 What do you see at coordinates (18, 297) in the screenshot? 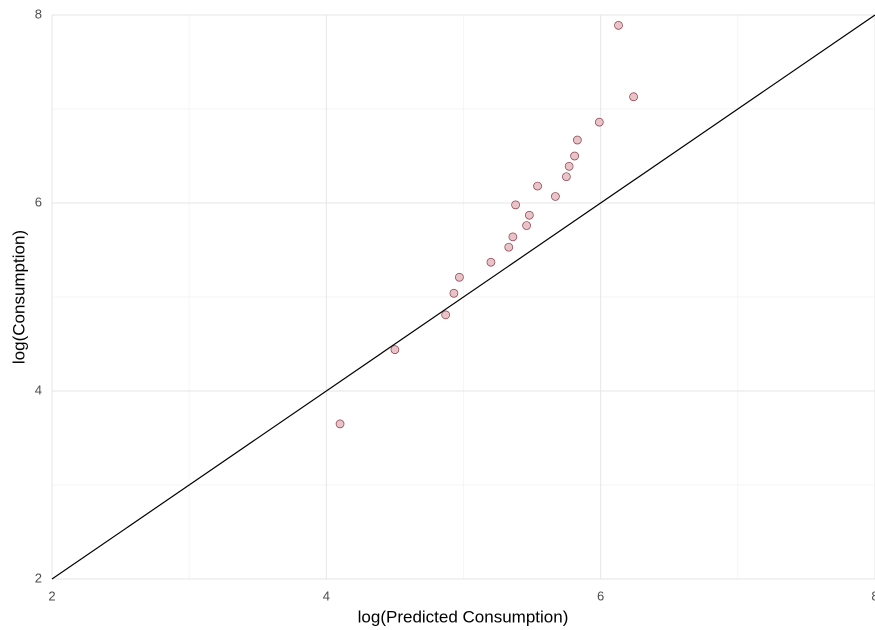
I see `y-axis-title: log(Consumption)` at bounding box center [18, 297].